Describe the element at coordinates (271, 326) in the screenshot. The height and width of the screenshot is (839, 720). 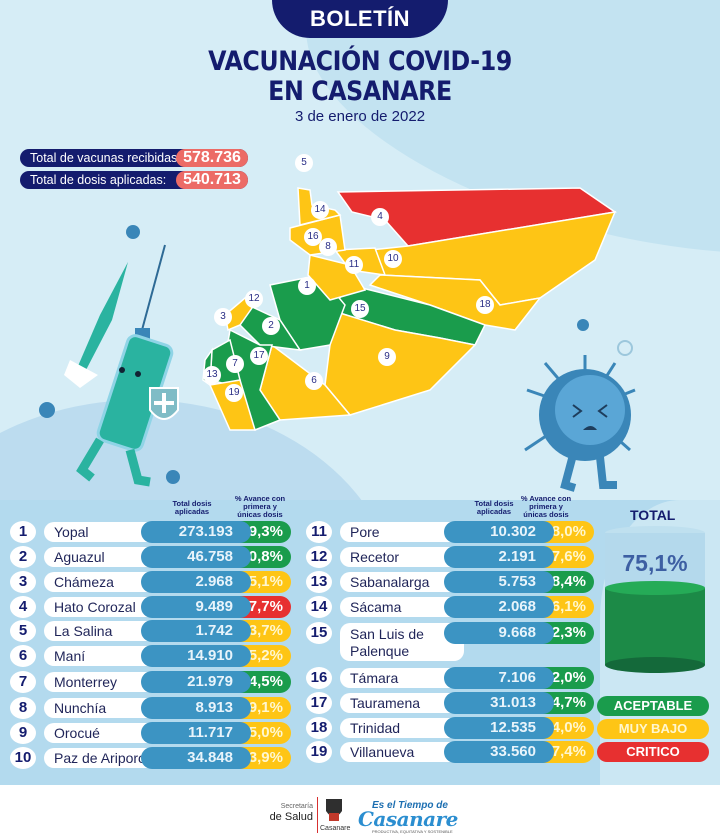
I see `map-label-2: 2` at that location.